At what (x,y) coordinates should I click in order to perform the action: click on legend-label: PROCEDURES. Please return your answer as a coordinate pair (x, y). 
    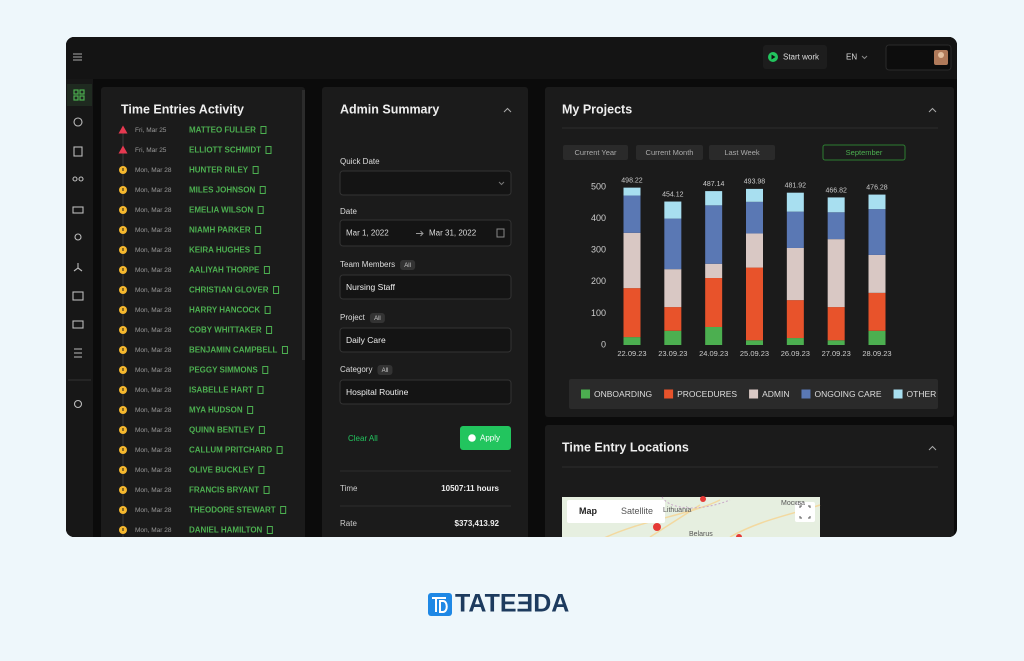
    Looking at the image, I should click on (707, 394).